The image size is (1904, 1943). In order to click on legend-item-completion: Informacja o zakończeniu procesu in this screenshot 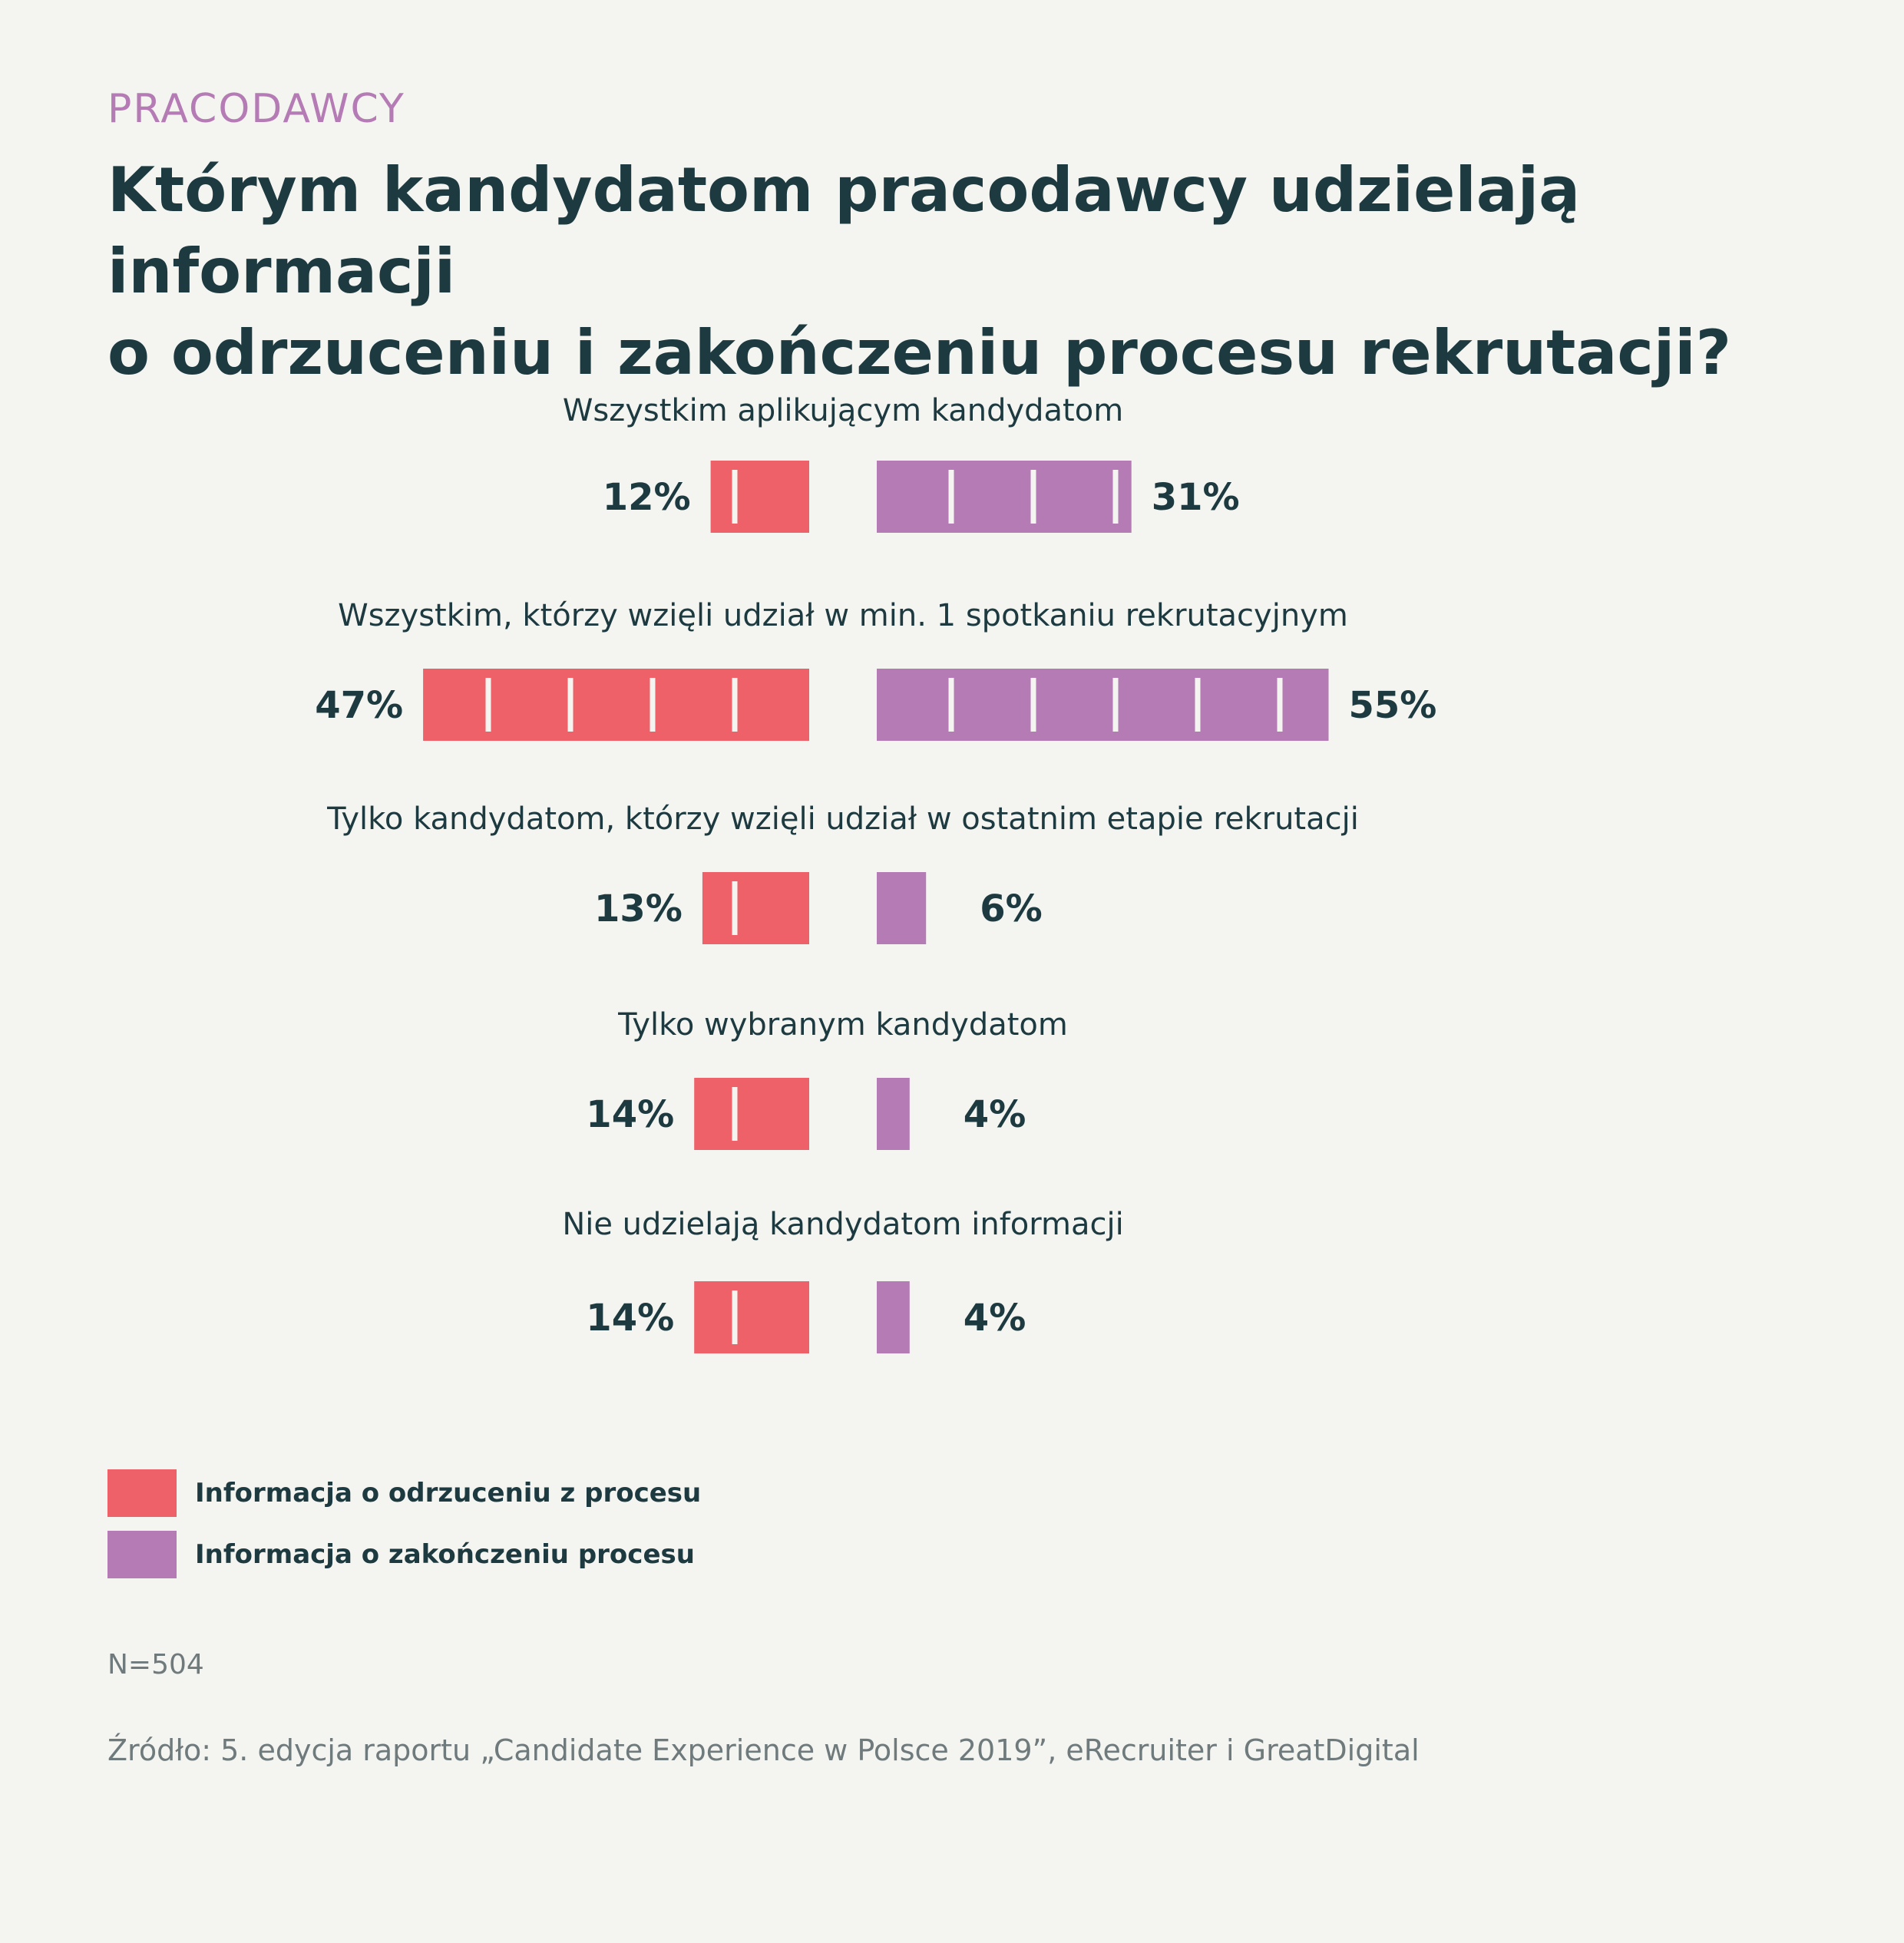, I will do `click(404, 1554)`.